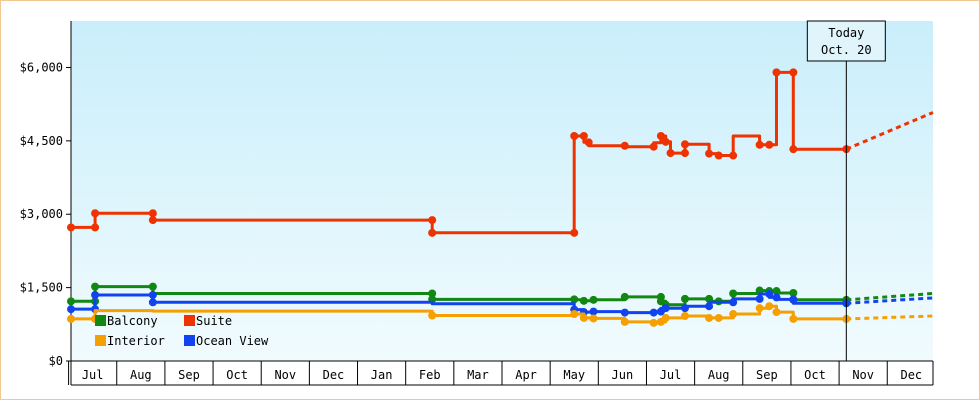  I want to click on month-label: May, so click(574, 375).